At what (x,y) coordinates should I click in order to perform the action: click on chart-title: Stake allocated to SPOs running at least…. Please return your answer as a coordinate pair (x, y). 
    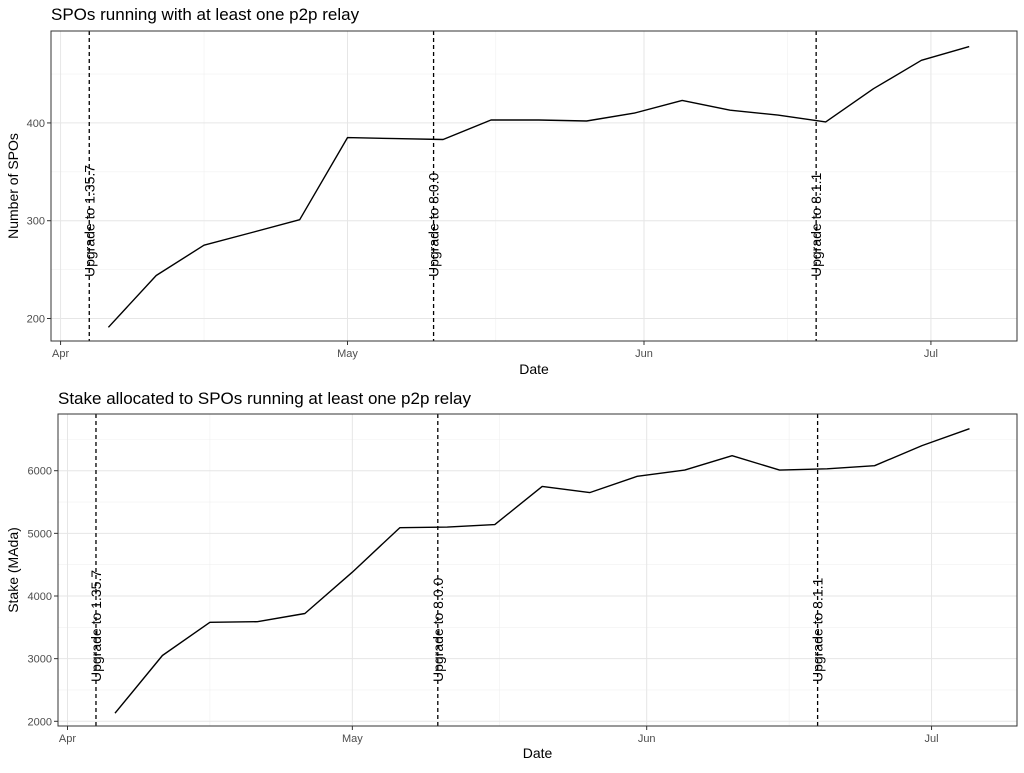
    Looking at the image, I should click on (264, 398).